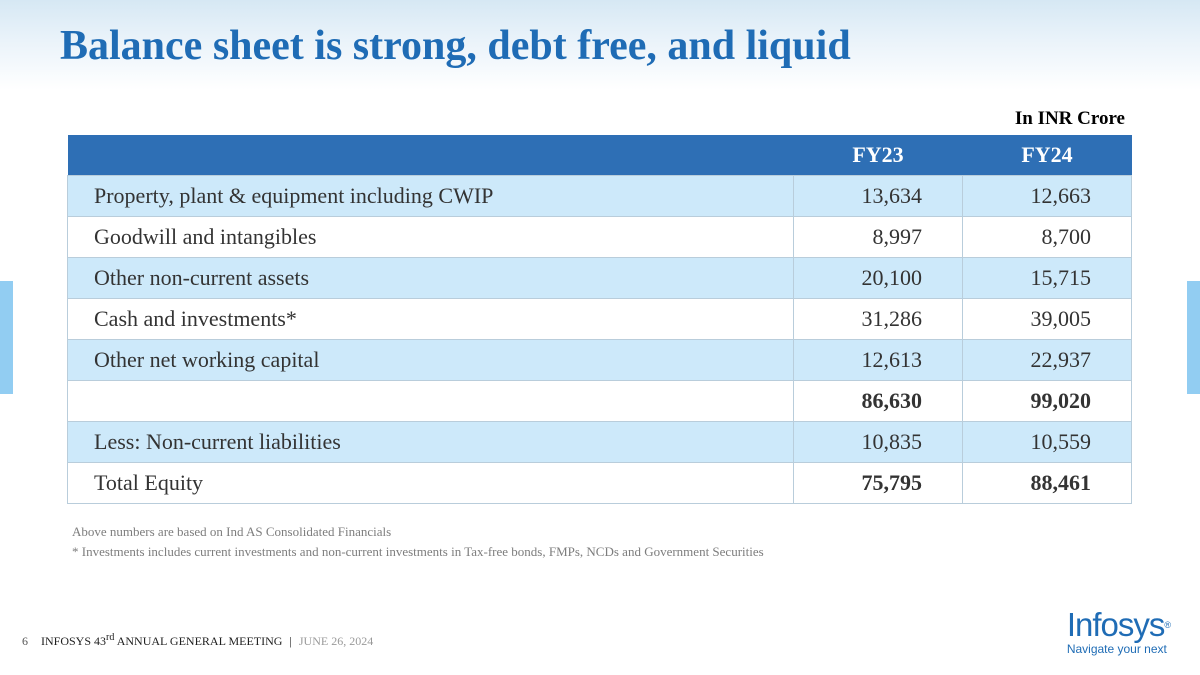 The image size is (1200, 675). Describe the element at coordinates (430, 237) in the screenshot. I see `row-label: Goodwill and intangibles` at that location.